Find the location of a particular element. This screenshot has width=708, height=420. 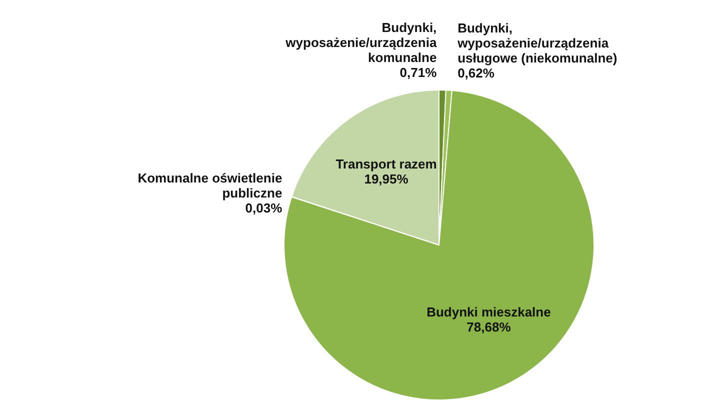

slice-label: Transport razem is located at coordinates (386, 164).